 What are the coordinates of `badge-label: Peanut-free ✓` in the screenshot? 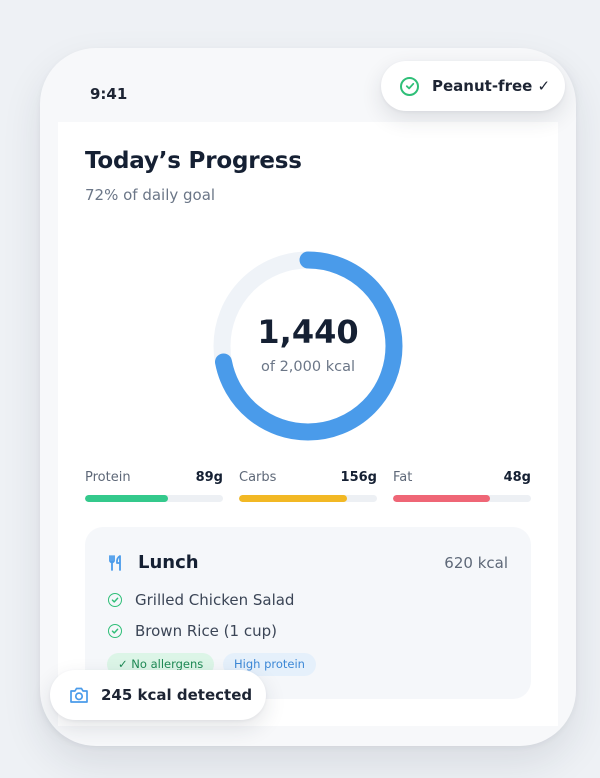 It's located at (491, 86).